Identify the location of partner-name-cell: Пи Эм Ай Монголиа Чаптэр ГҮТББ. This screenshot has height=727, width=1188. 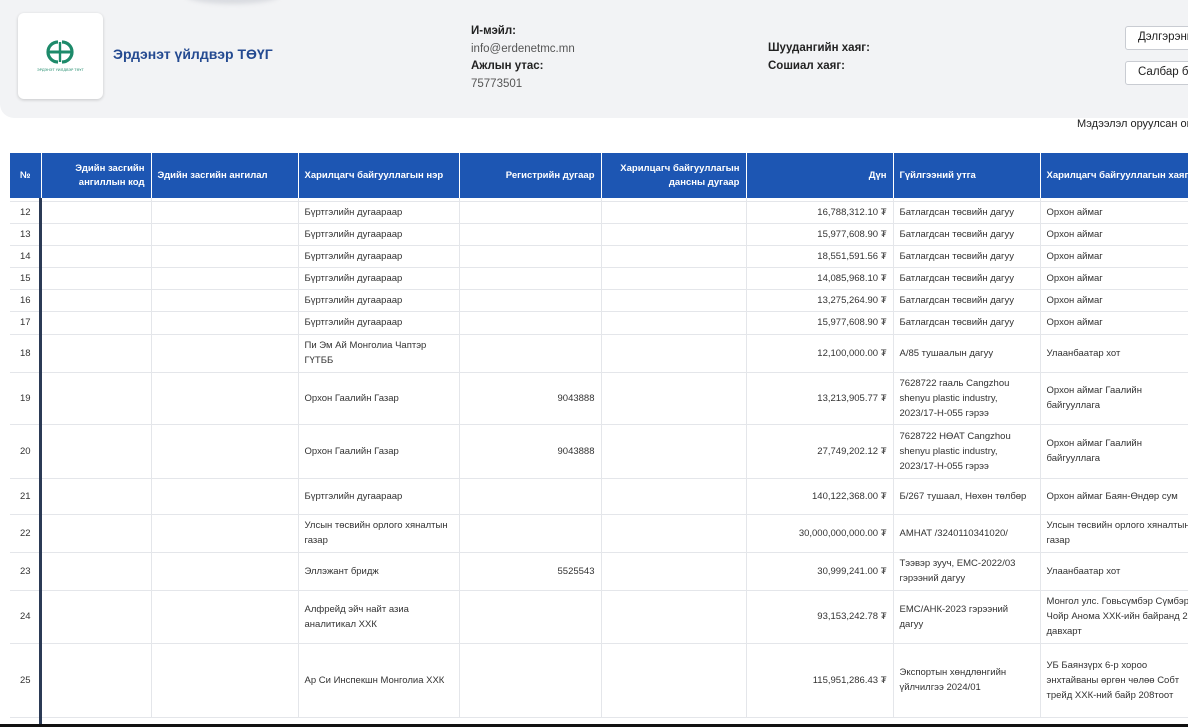
(379, 353).